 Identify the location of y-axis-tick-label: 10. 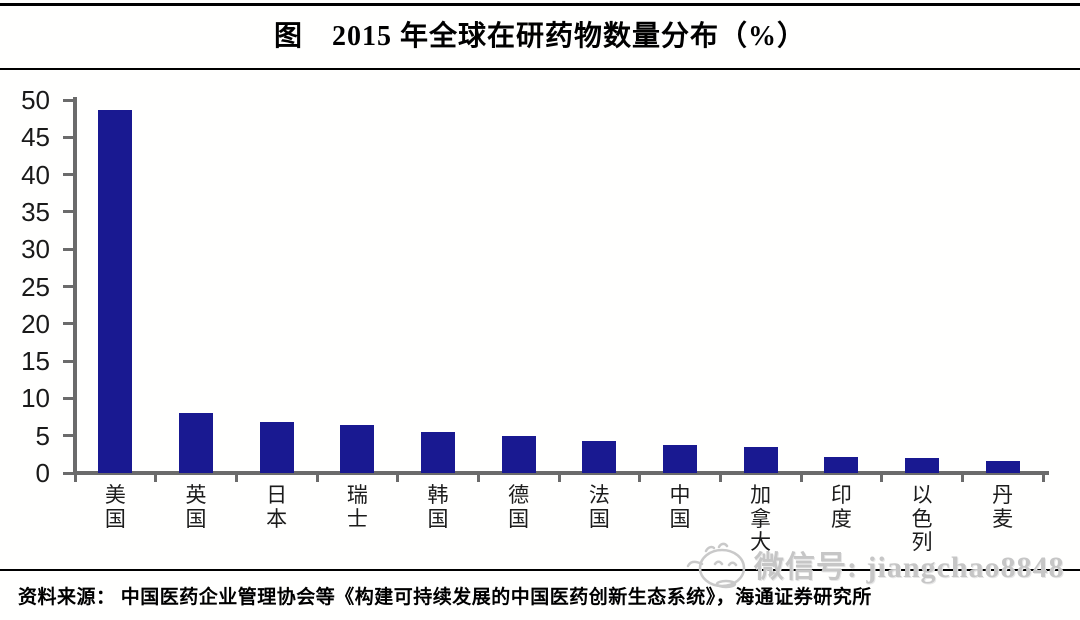
(35, 398).